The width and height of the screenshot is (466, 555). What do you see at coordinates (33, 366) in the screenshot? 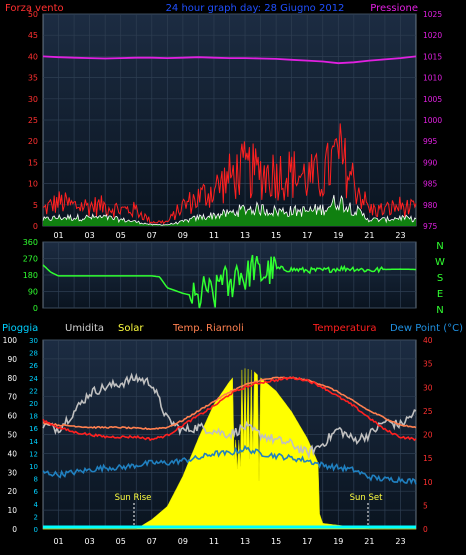
I see `rain-tick-label: 26` at bounding box center [33, 366].